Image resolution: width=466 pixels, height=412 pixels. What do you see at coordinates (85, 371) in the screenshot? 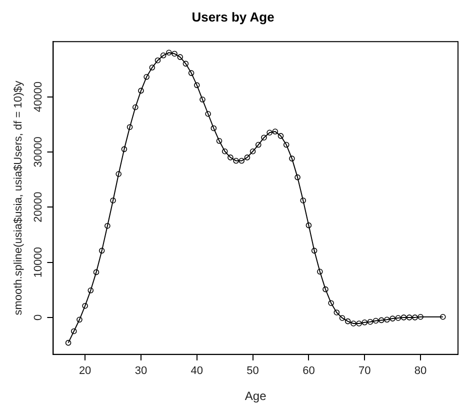
I see `x-tick-label: 20` at bounding box center [85, 371].